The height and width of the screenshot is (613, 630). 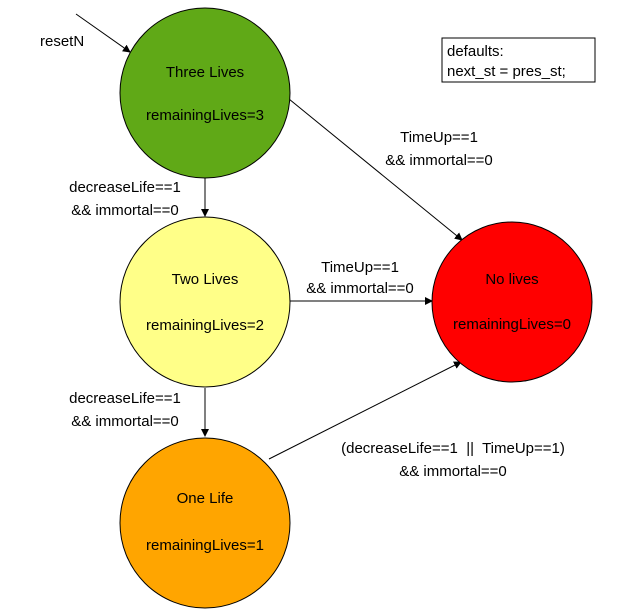 I want to click on label-three-to-two-line1: decreaseLife==1, so click(x=125, y=187).